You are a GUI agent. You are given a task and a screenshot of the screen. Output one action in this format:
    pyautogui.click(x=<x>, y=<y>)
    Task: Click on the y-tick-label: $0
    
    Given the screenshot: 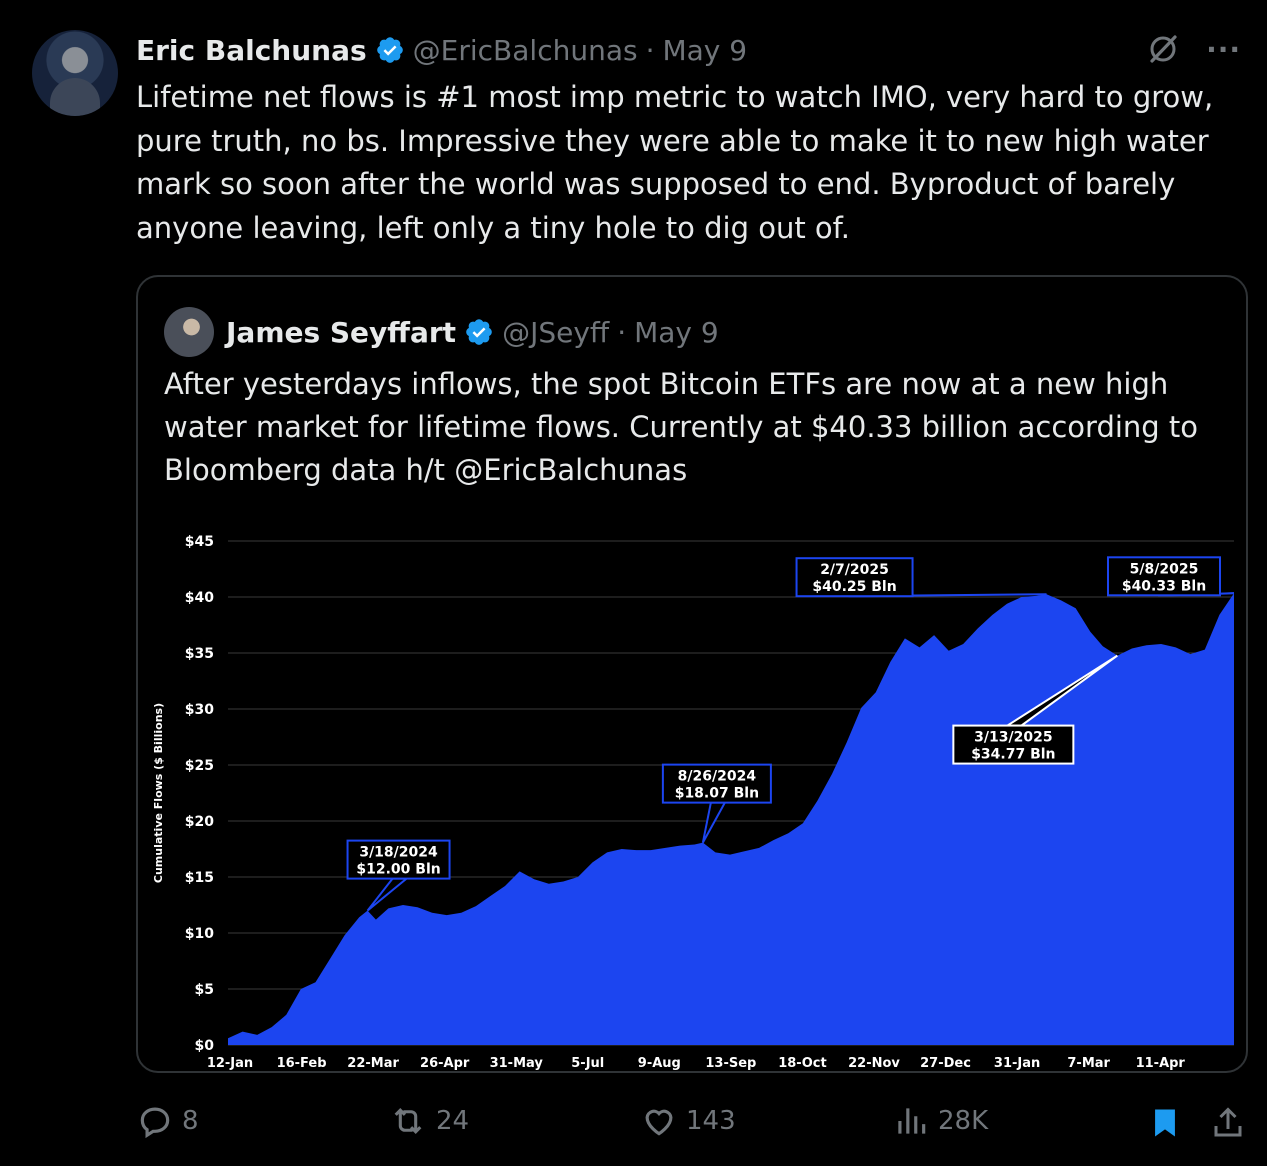 What is the action you would take?
    pyautogui.click(x=205, y=1046)
    